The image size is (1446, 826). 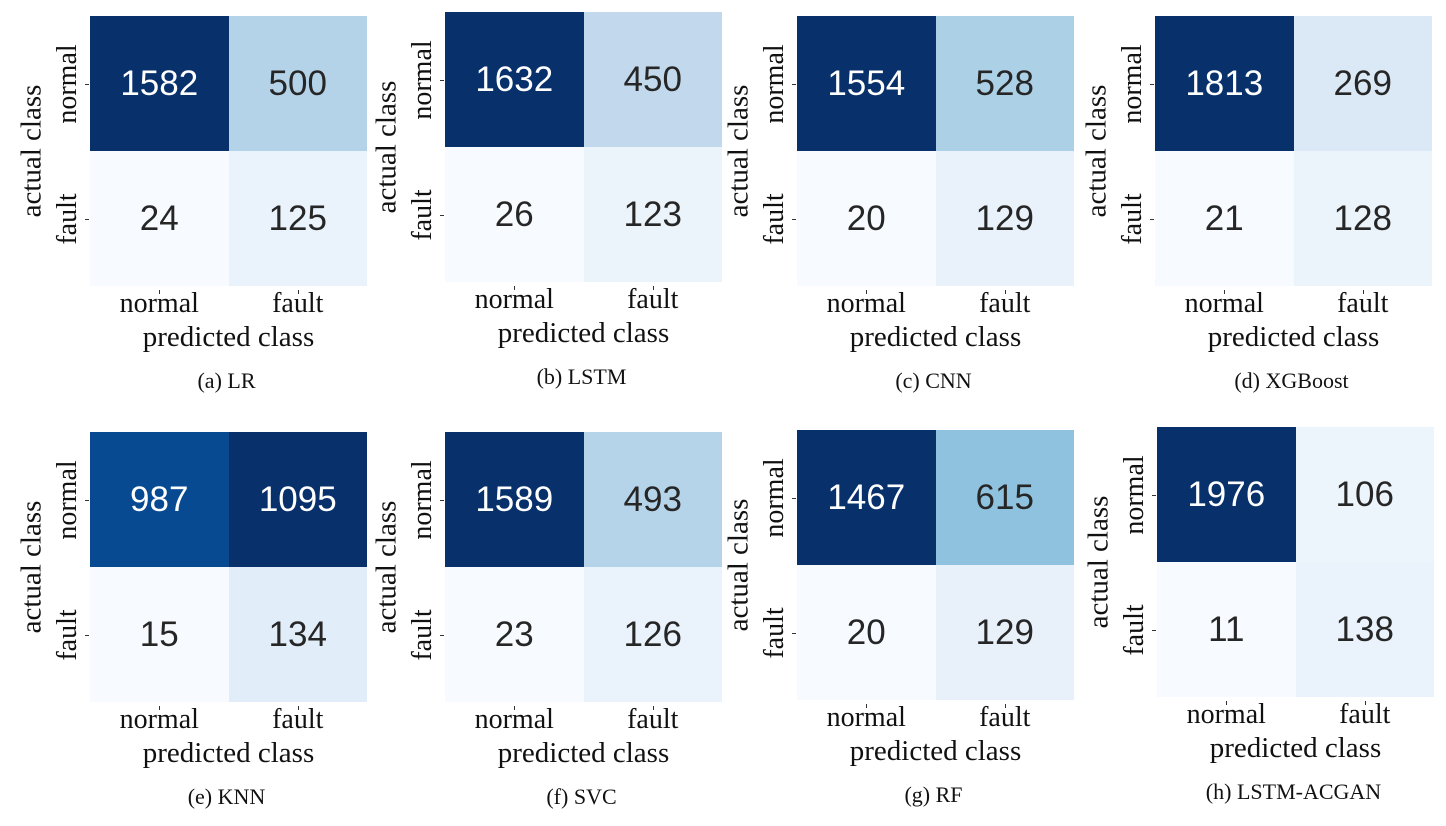 What do you see at coordinates (514, 499) in the screenshot?
I see `heatmap-cell: 1589` at bounding box center [514, 499].